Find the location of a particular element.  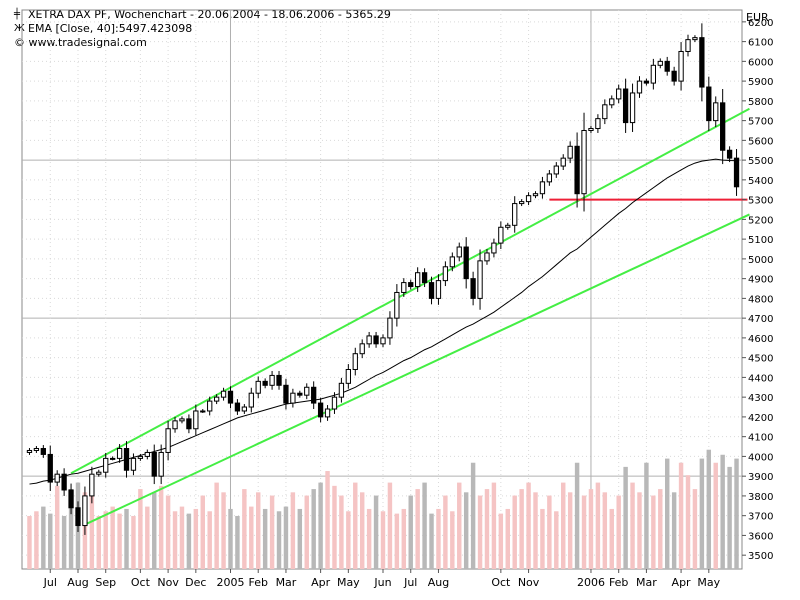

x-tick-label: 2005 is located at coordinates (230, 582).